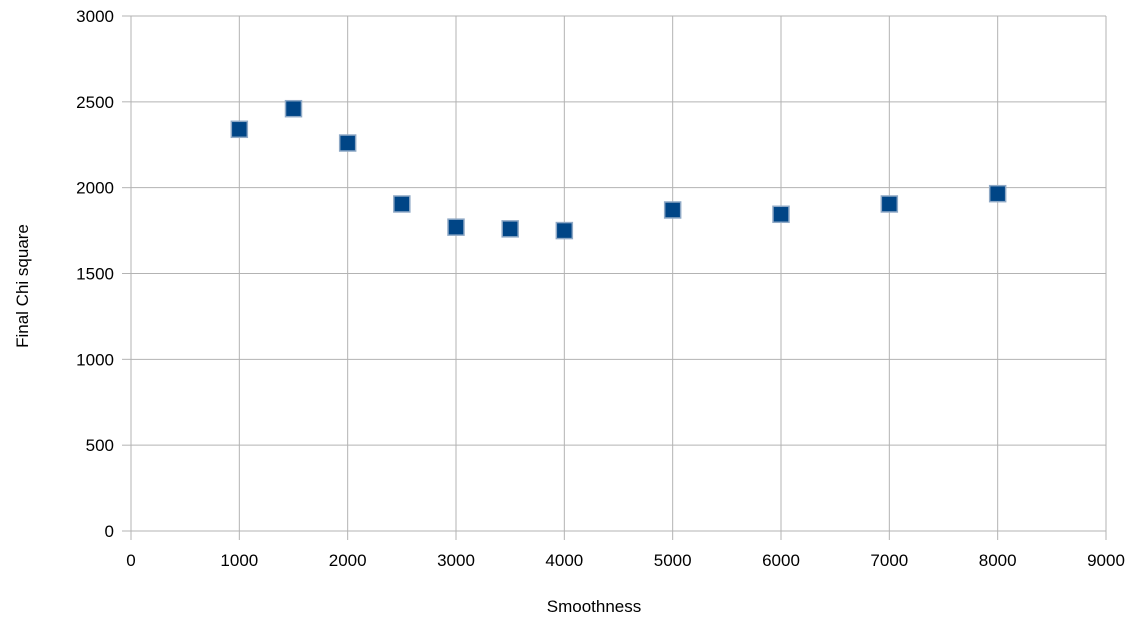 The image size is (1138, 620). Describe the element at coordinates (239, 560) in the screenshot. I see `x-tick-label: 1000` at that location.